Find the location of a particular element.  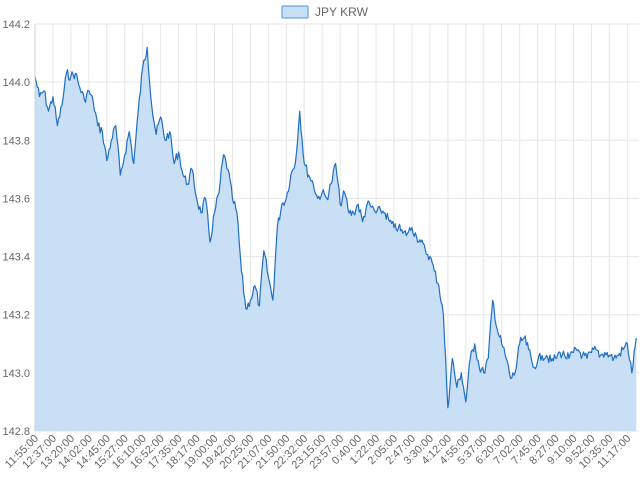

legend-label: JPY KRW is located at coordinates (342, 12).